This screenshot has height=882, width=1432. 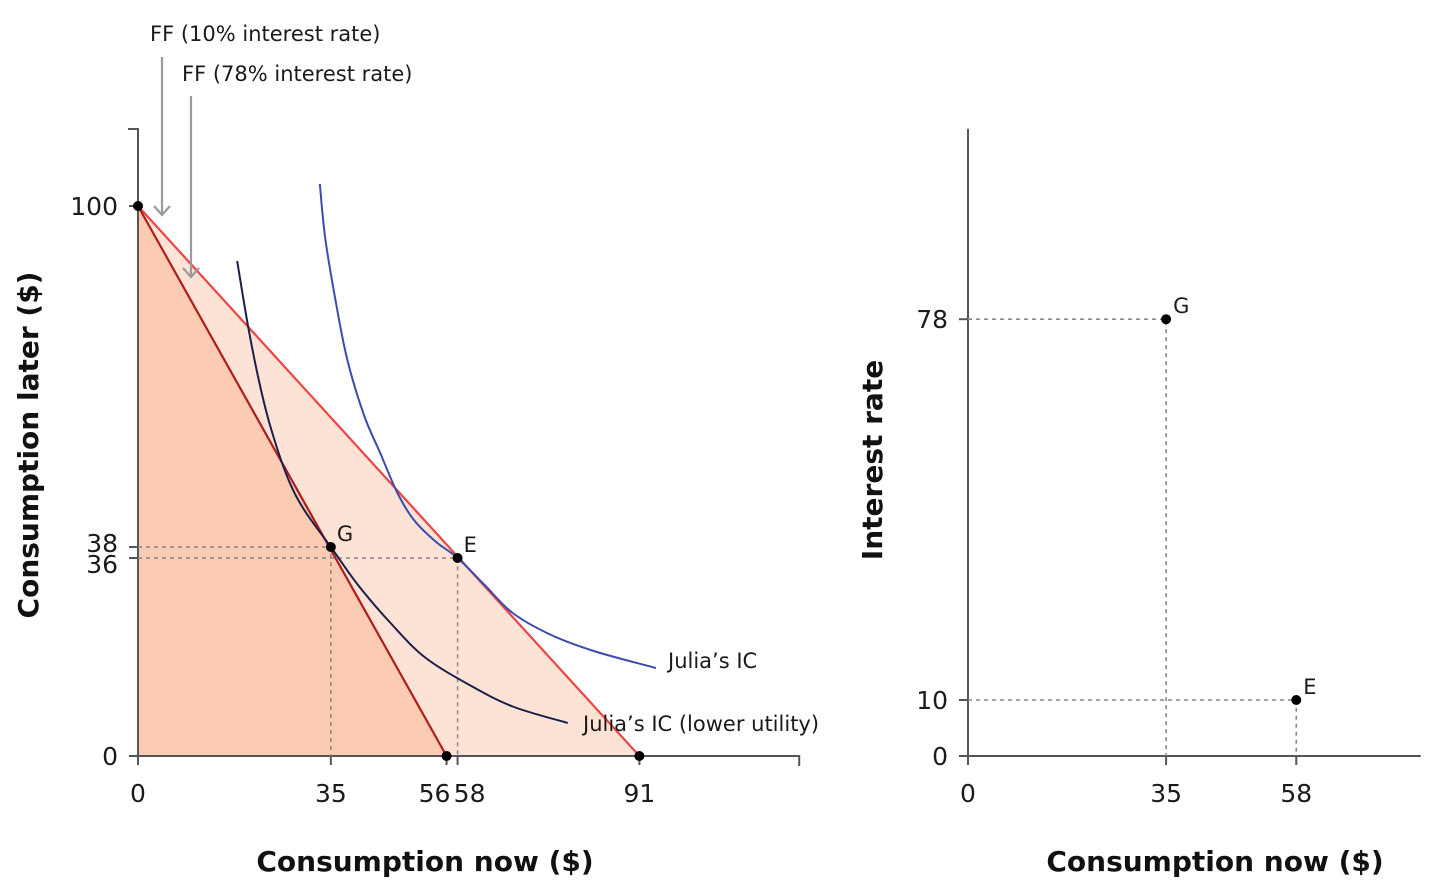 What do you see at coordinates (435, 793) in the screenshot?
I see `x-tick-label: 56` at bounding box center [435, 793].